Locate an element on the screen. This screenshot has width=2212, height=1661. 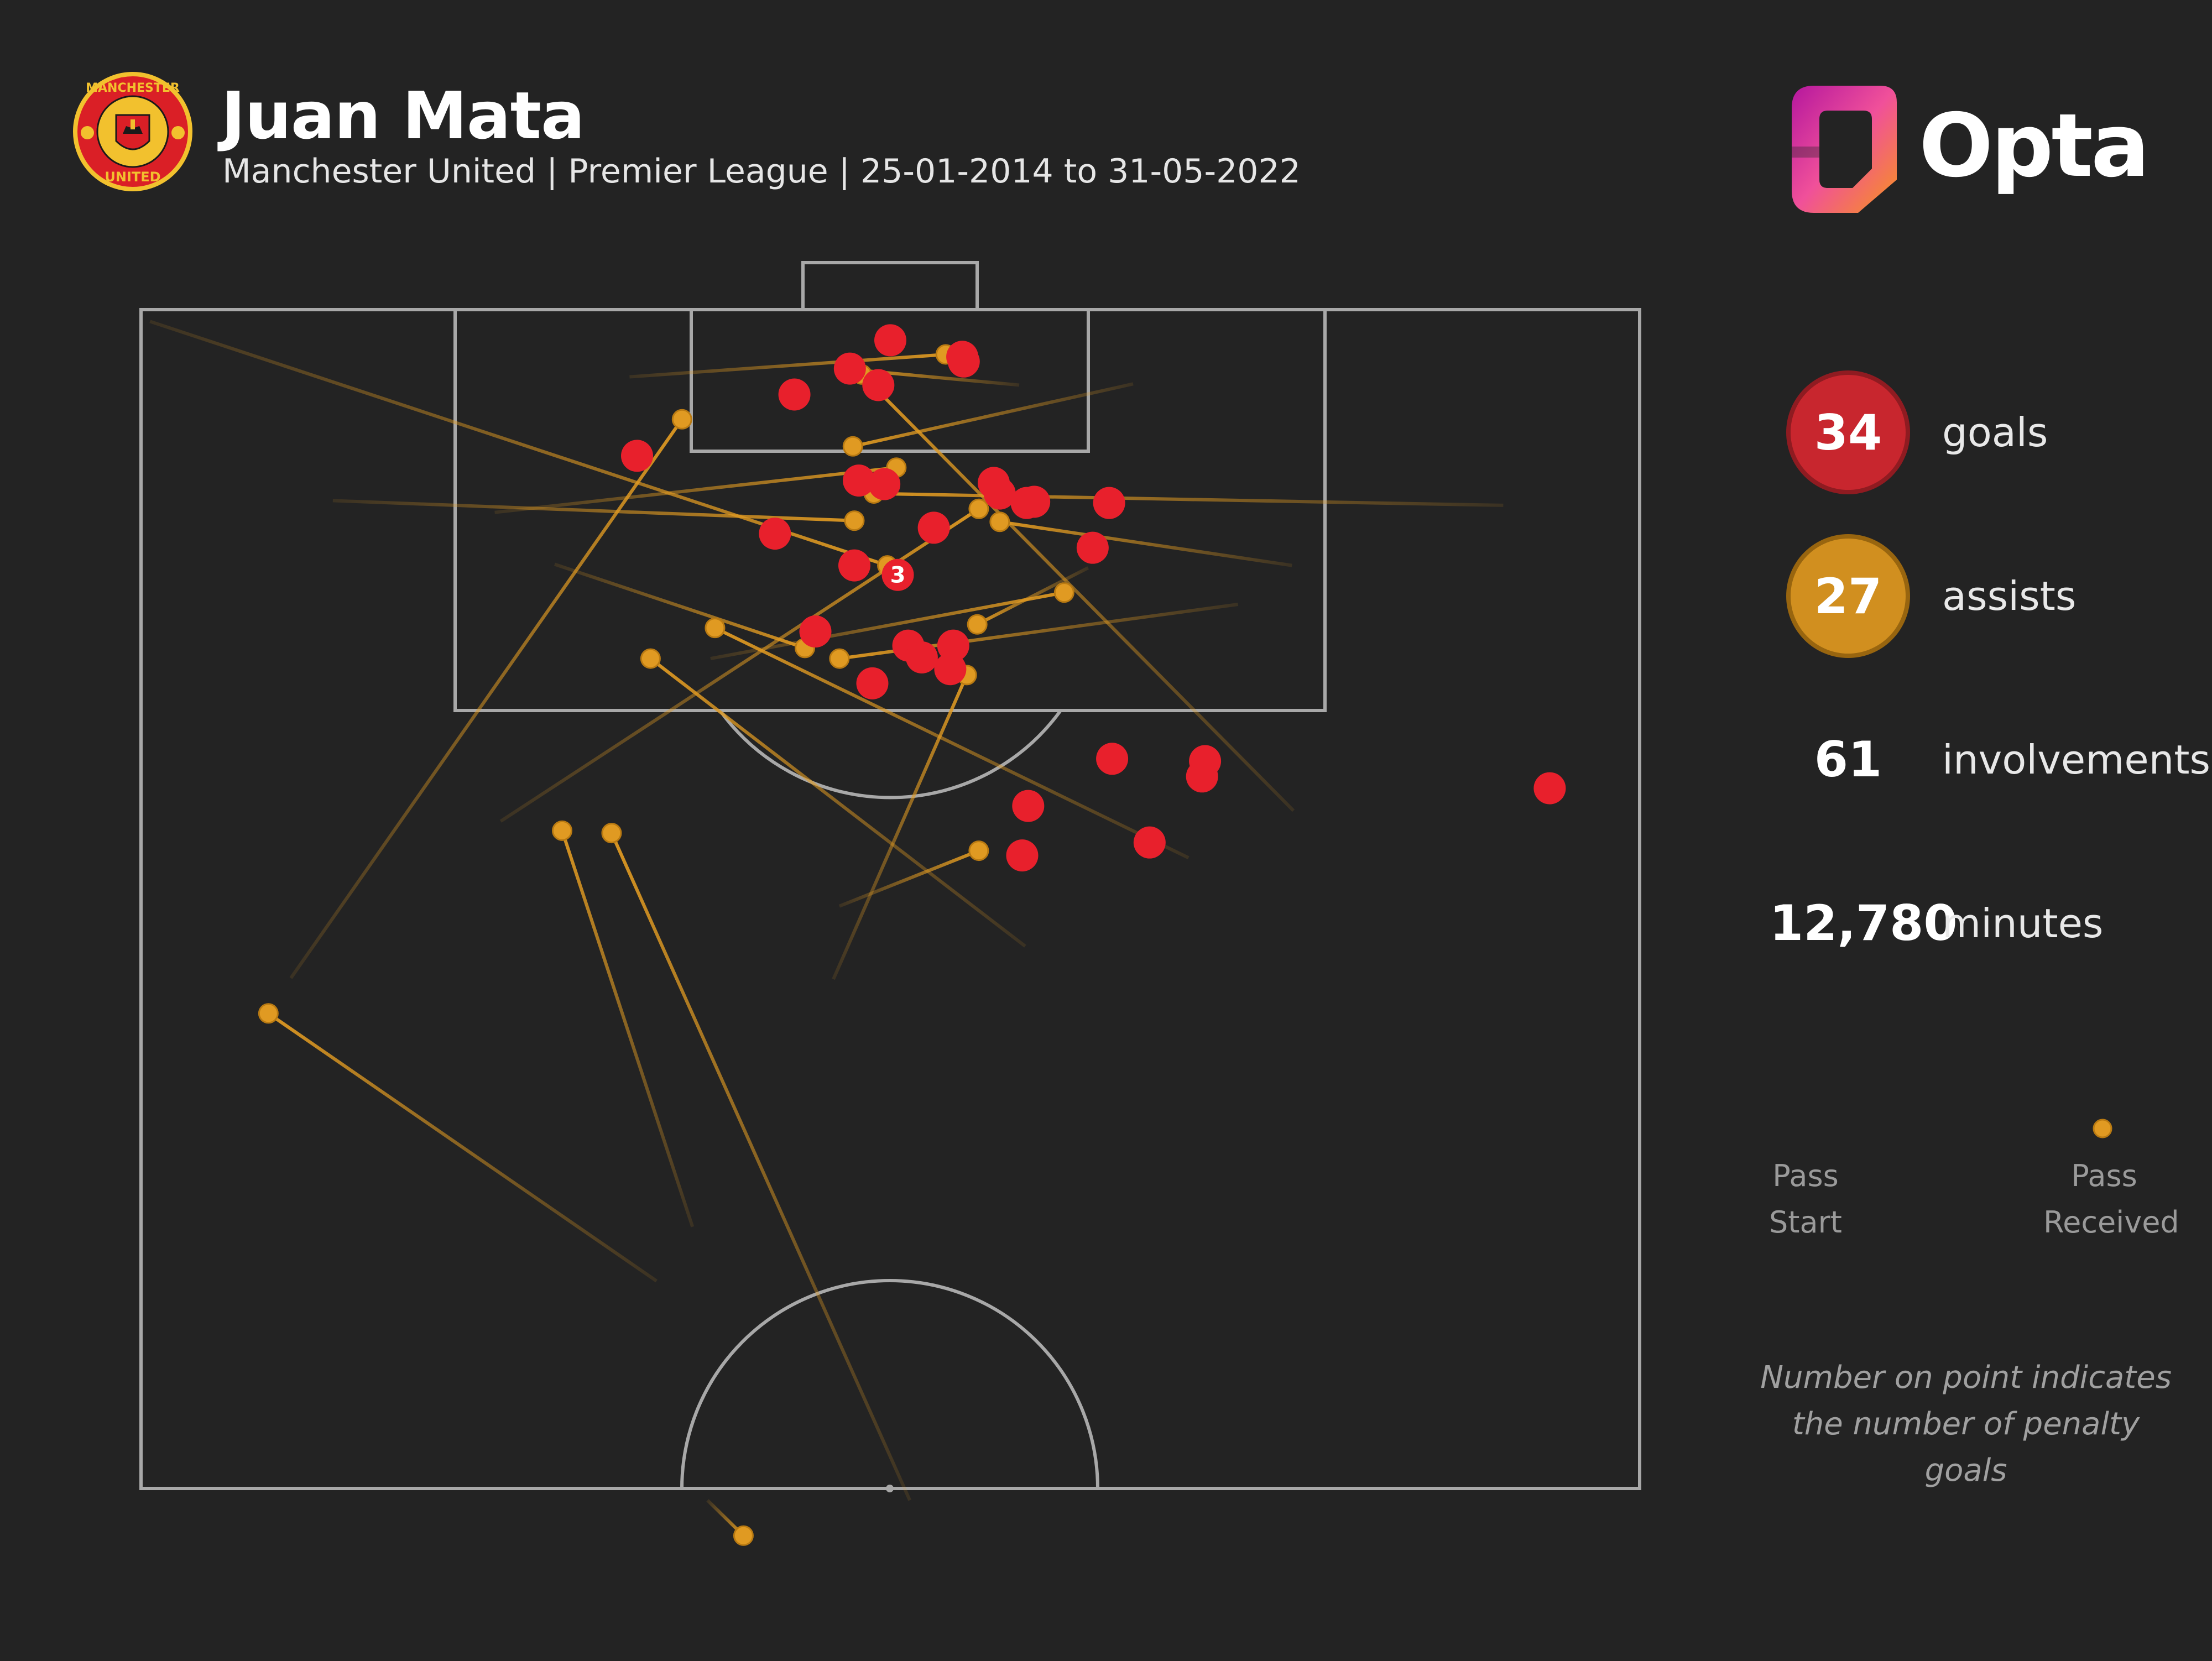
legend-pass-received-dot is located at coordinates (2102, 1128).